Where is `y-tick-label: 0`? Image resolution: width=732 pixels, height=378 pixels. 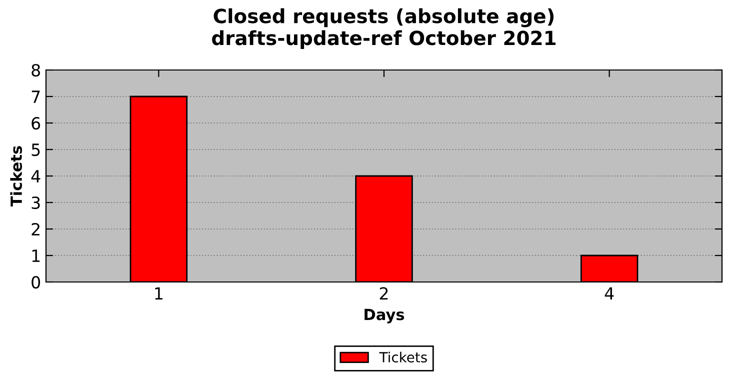
y-tick-label: 0 is located at coordinates (36, 282).